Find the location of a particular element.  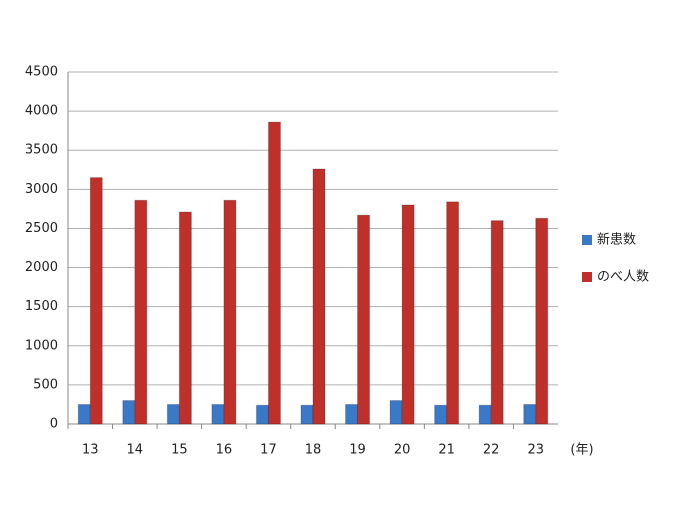

y-tick-label: 1500 is located at coordinates (41, 306).